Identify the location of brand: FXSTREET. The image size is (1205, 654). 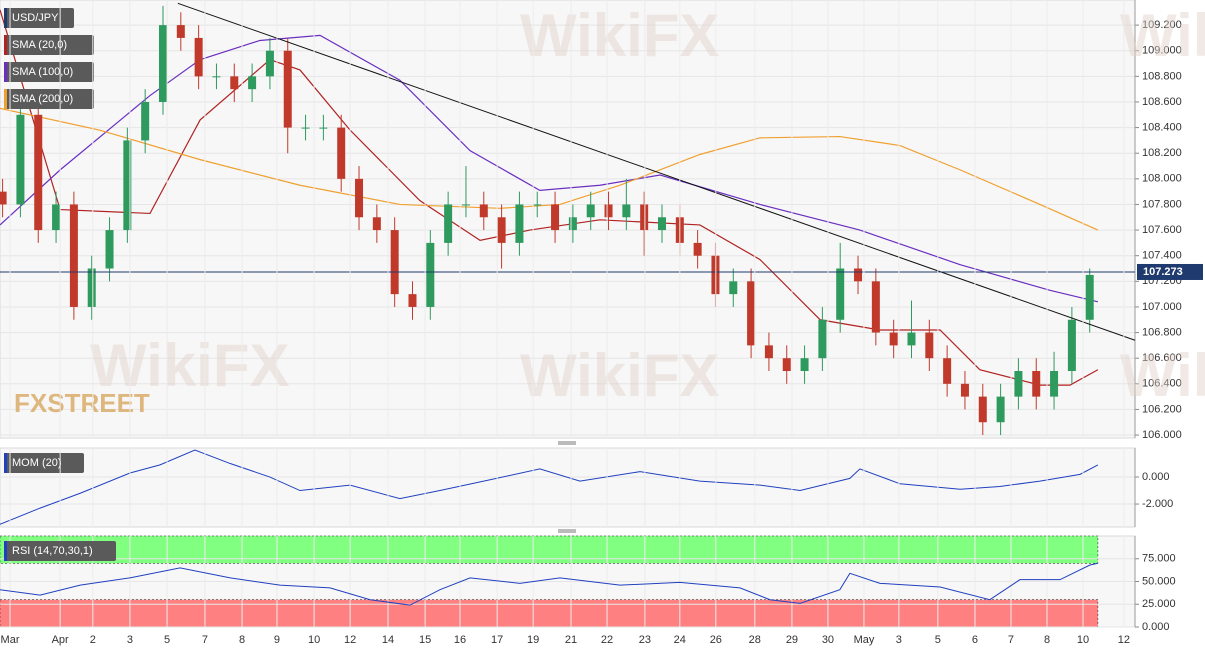
(82, 403).